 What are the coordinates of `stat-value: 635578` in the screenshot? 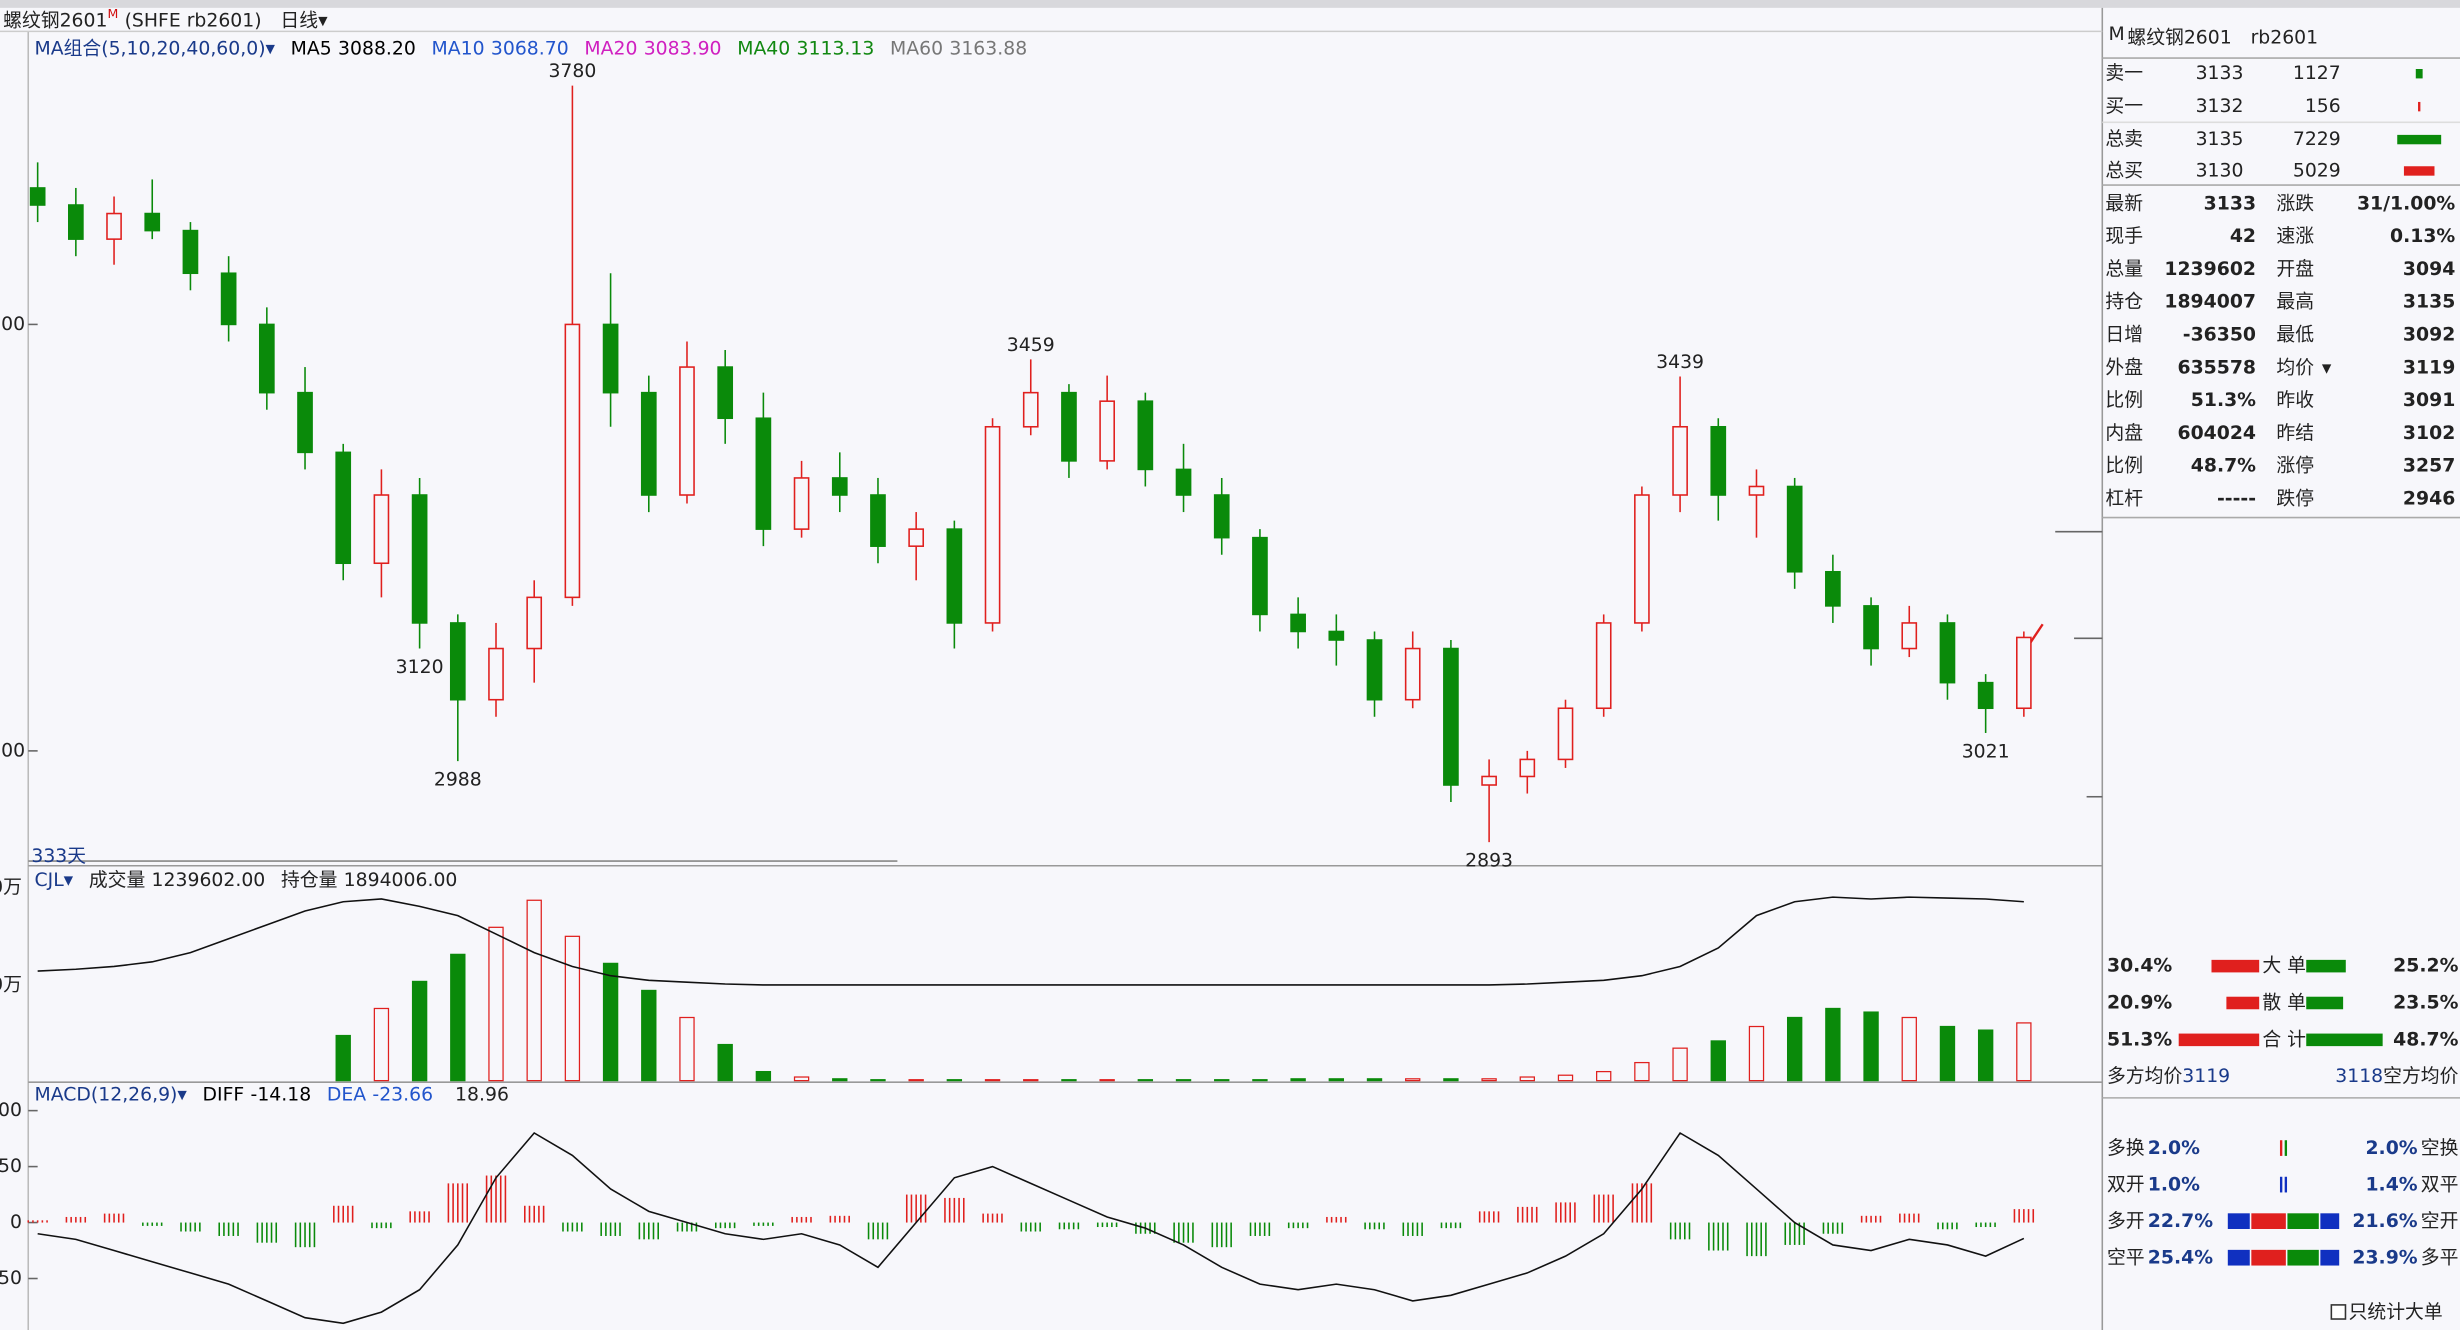 It's located at (2216, 367).